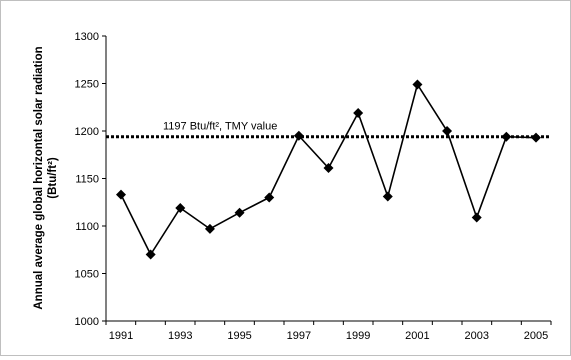  Describe the element at coordinates (239, 336) in the screenshot. I see `x-tick-label: 1995` at that location.